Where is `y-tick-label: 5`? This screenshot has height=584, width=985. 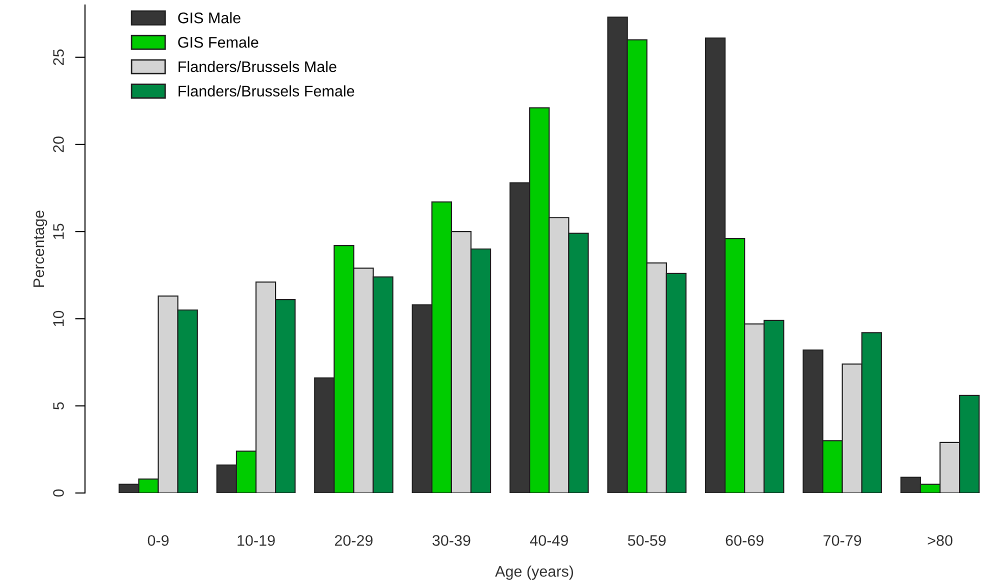
y-tick-label: 5 is located at coordinates (58, 406).